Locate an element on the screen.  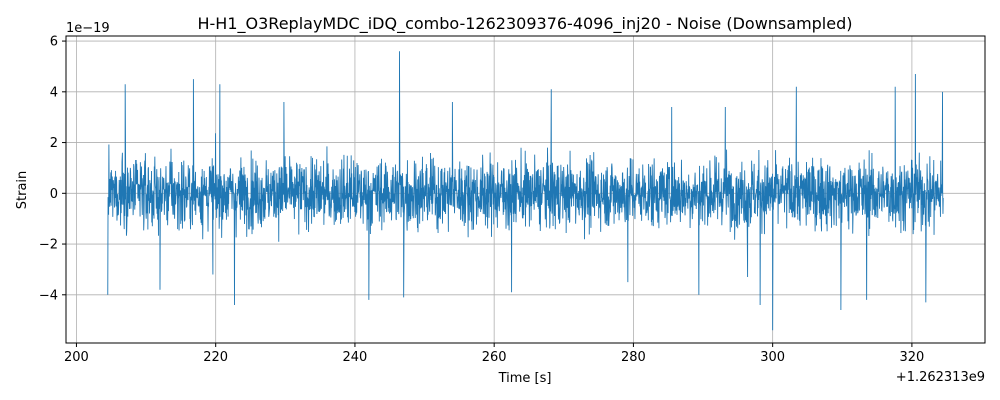
y-axis-label: Strain is located at coordinates (22, 190).